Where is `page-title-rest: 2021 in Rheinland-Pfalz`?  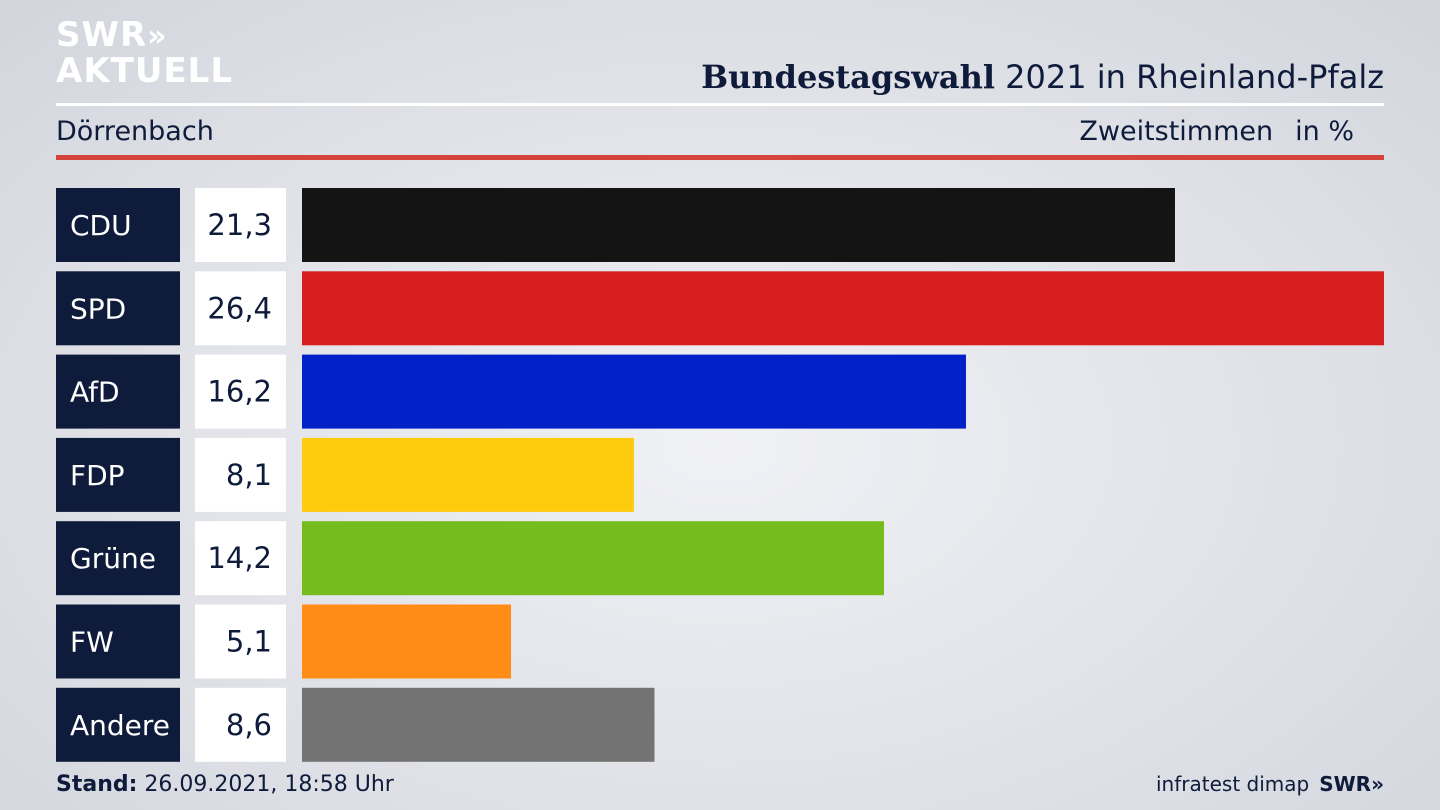
page-title-rest: 2021 in Rheinland-Pfalz is located at coordinates (1189, 77).